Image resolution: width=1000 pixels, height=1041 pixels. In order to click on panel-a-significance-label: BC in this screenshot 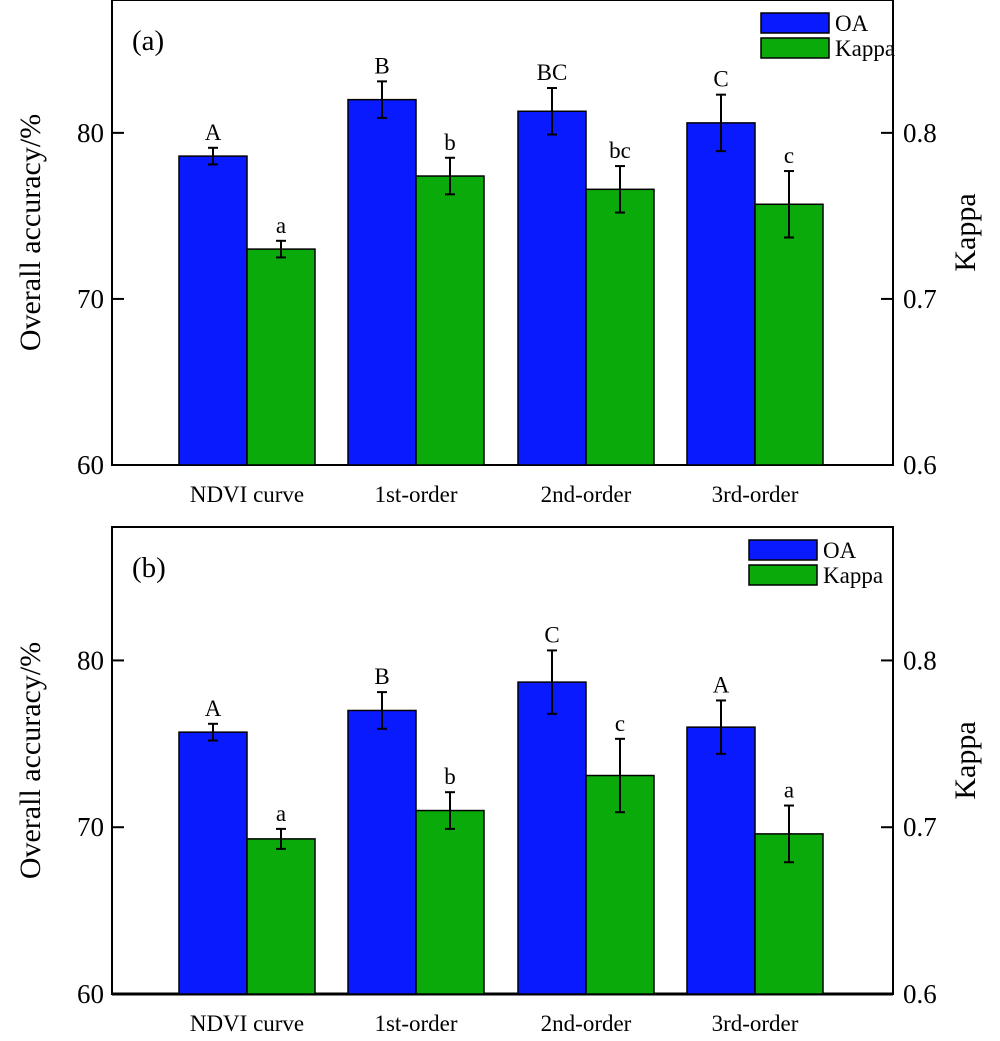, I will do `click(552, 72)`.